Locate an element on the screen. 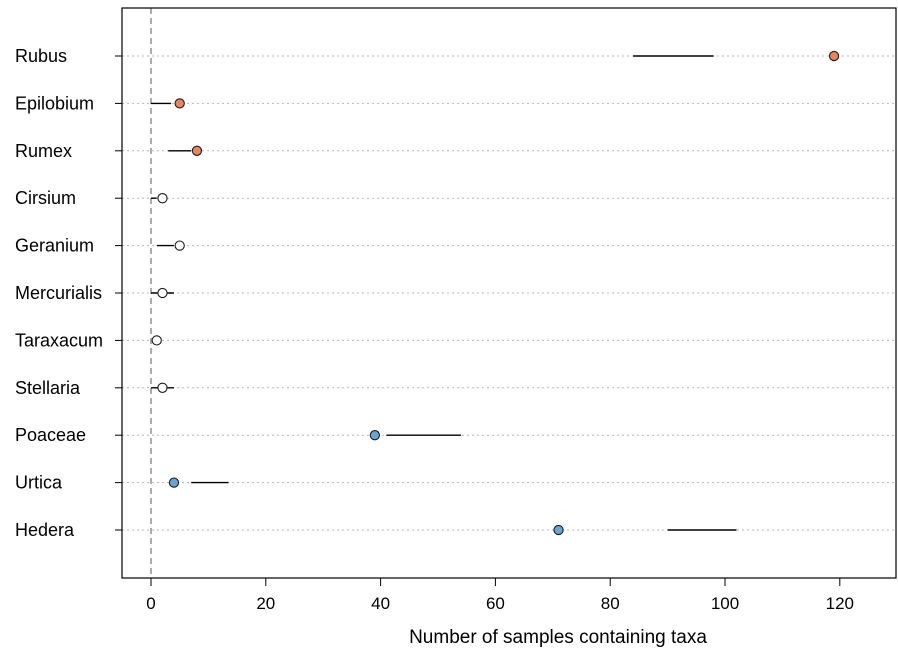 Image resolution: width=898 pixels, height=655 pixels. category-label: Rubus is located at coordinates (41, 56).